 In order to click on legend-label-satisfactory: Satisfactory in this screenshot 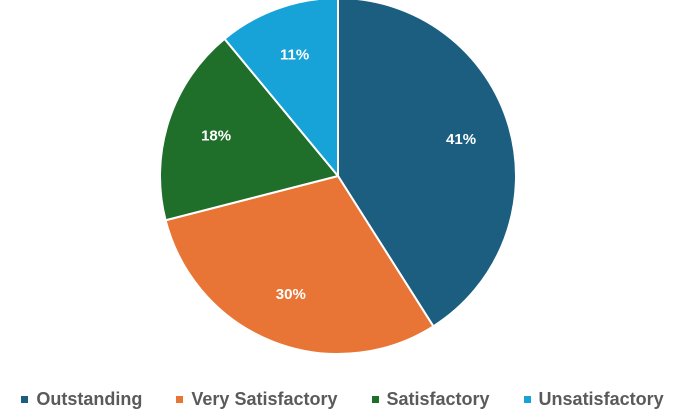, I will do `click(438, 398)`.